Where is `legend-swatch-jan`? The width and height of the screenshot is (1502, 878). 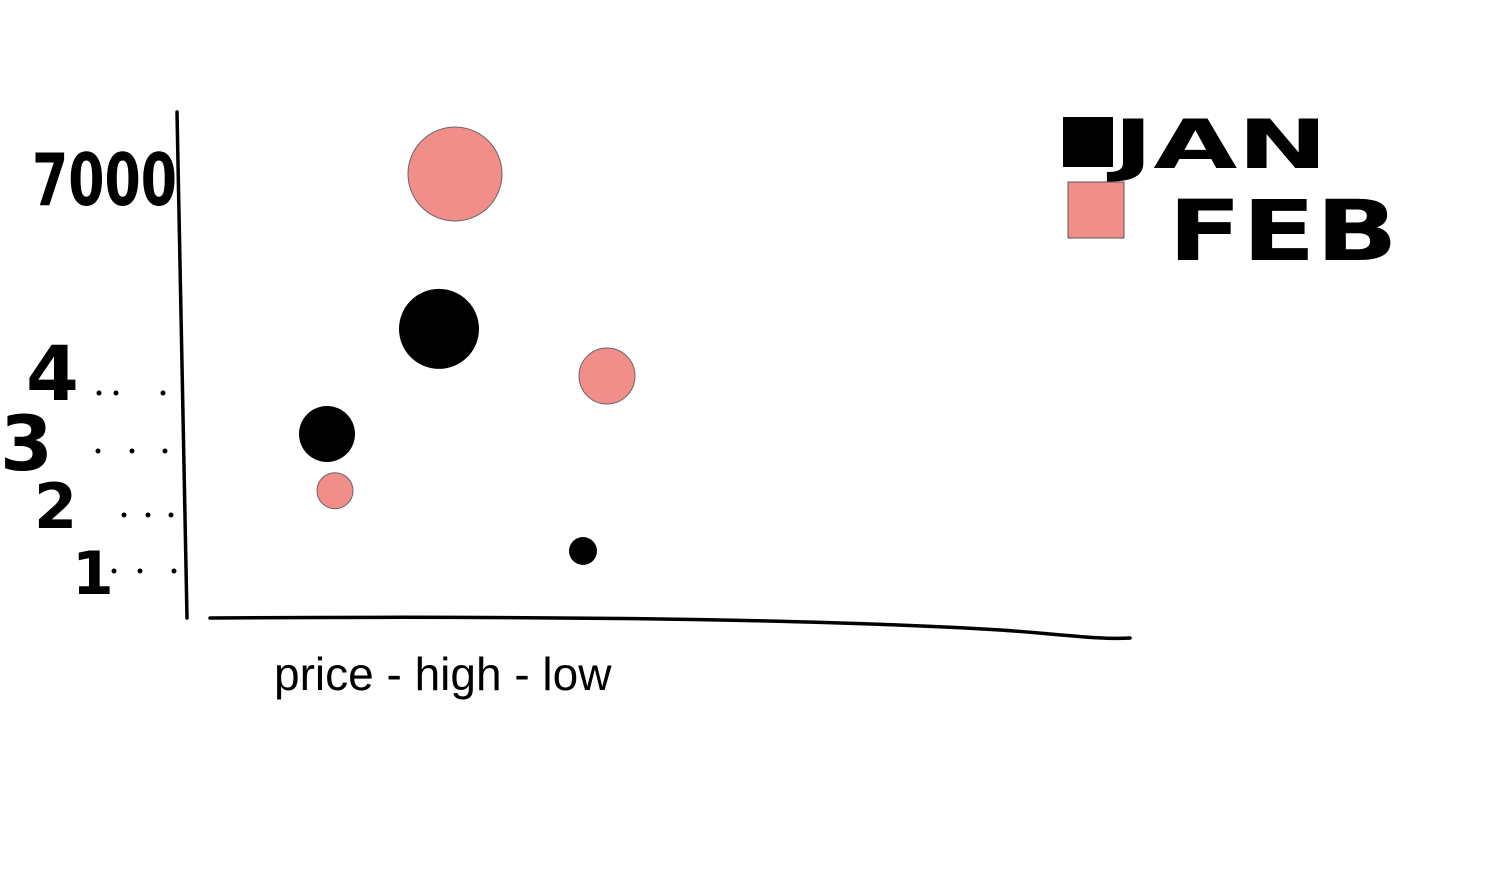
legend-swatch-jan is located at coordinates (1088, 142).